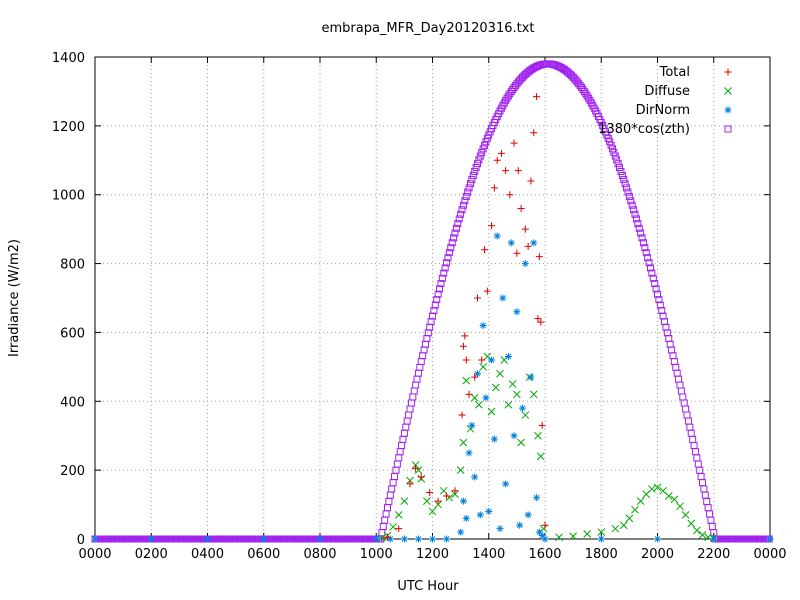 This screenshot has width=800, height=600. Describe the element at coordinates (488, 554) in the screenshot. I see `x-tick-label: 1400` at that location.